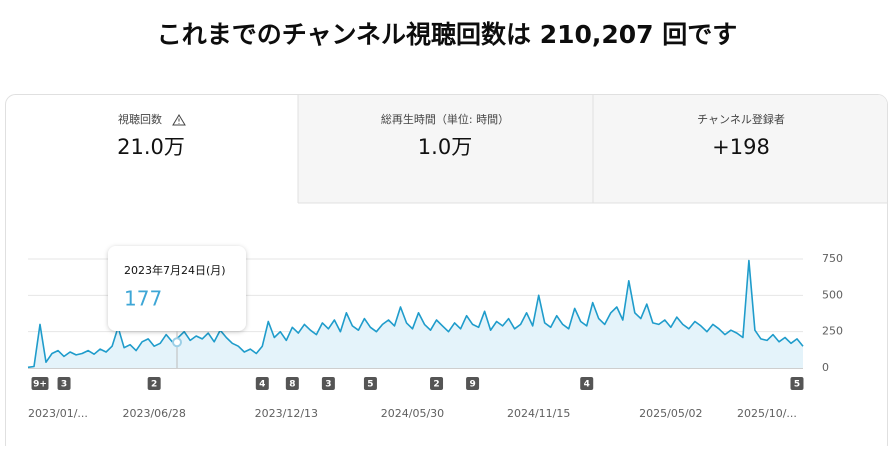  I want to click on event-label: 9, so click(472, 385).